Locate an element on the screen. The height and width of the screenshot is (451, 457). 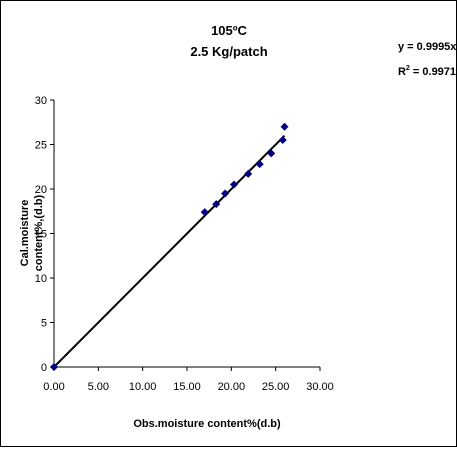
x-tick-label: 20.00 is located at coordinates (232, 387).